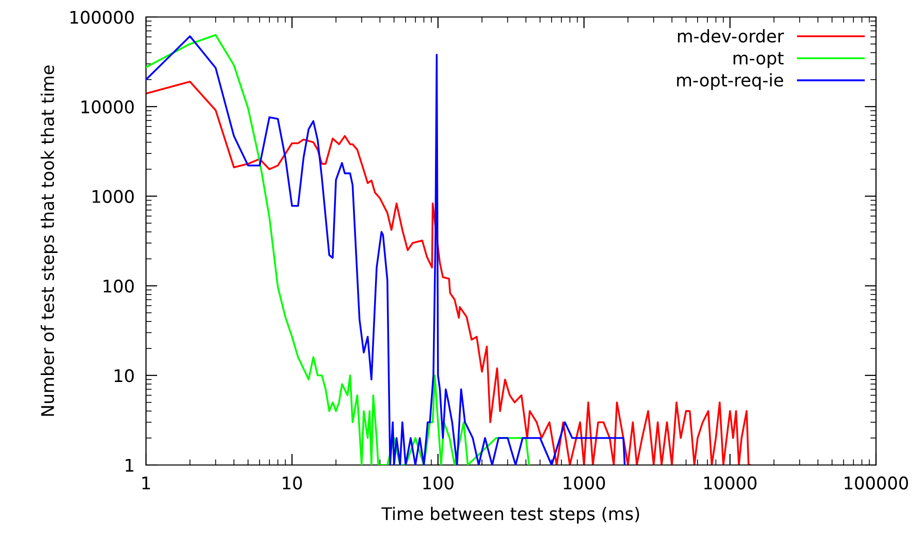 The height and width of the screenshot is (540, 919). Describe the element at coordinates (124, 375) in the screenshot. I see `y-tick-label: 10` at that location.